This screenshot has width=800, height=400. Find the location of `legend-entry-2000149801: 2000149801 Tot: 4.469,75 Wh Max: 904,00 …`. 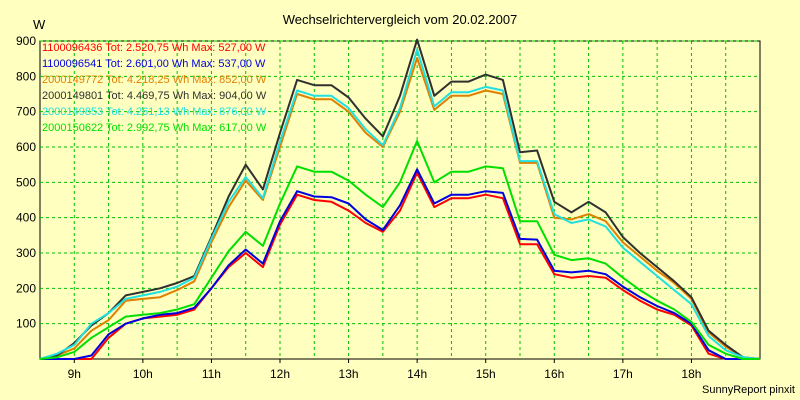

legend-entry-2000149801: 2000149801 Tot: 4.469,75 Wh Max: 904,00 … is located at coordinates (154, 96).